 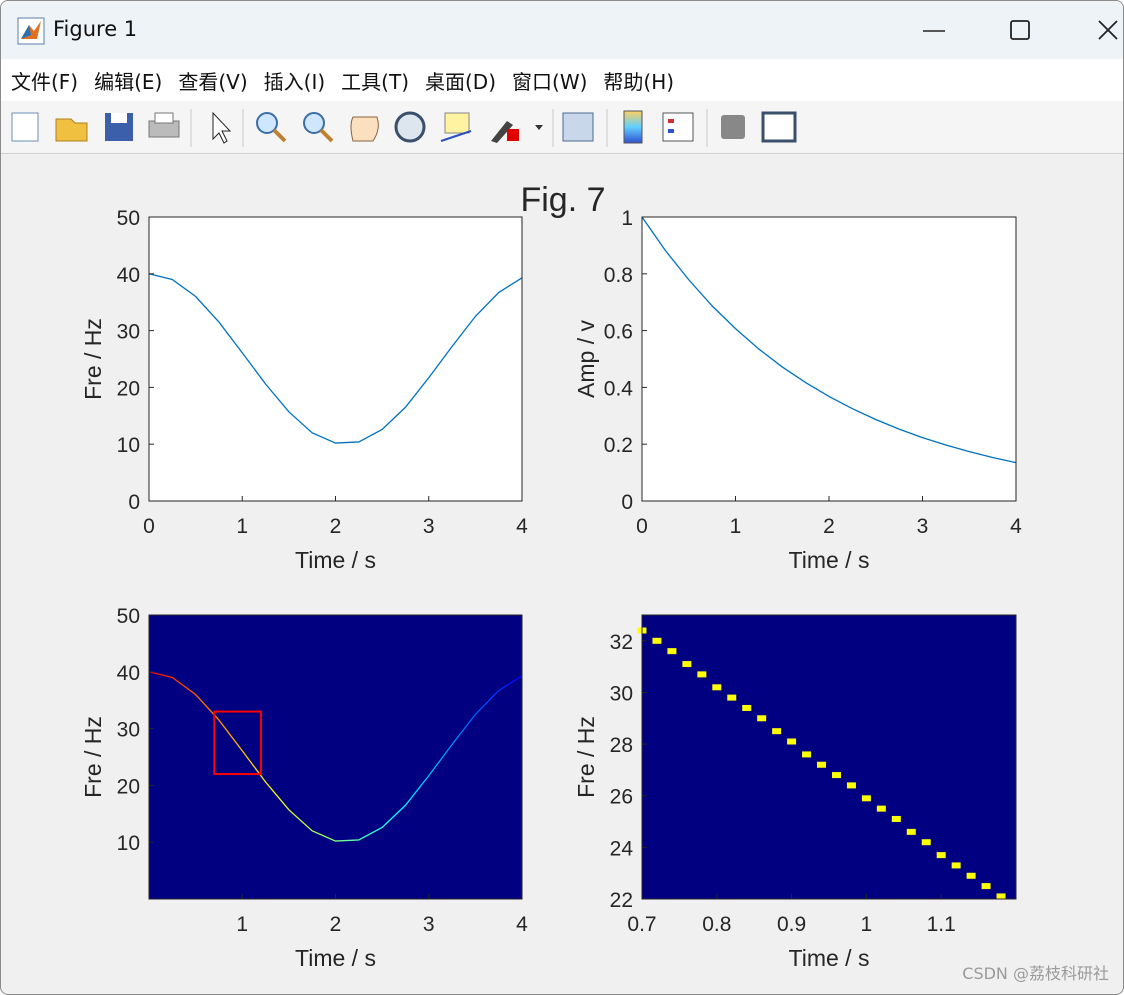 I want to click on title-bar: Figure 1, so click(x=562, y=30).